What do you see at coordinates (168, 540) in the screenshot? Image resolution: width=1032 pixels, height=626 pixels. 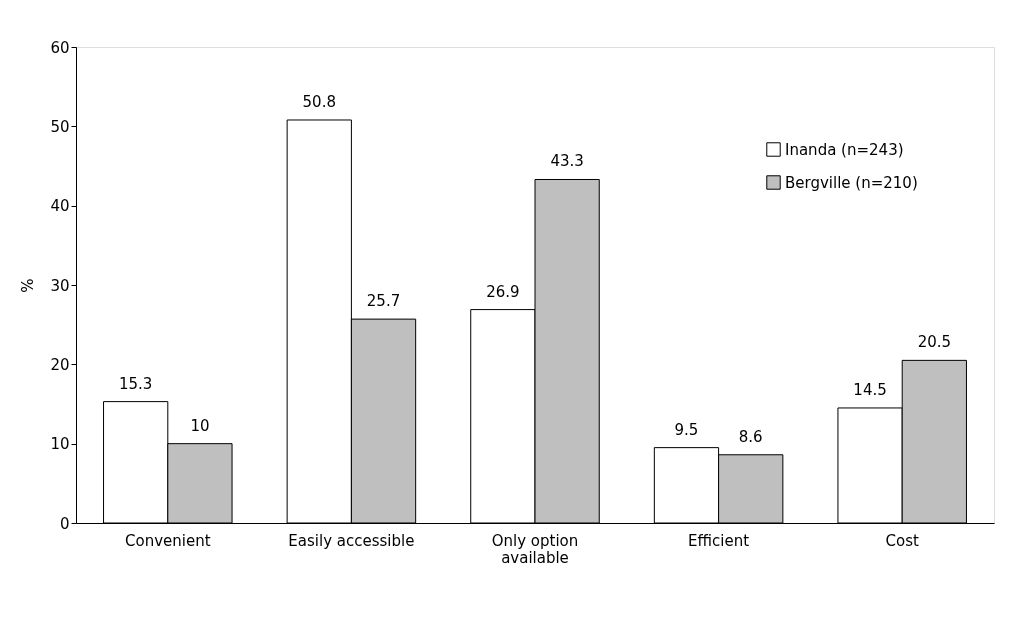 I see `x-tick-label: Convenient` at bounding box center [168, 540].